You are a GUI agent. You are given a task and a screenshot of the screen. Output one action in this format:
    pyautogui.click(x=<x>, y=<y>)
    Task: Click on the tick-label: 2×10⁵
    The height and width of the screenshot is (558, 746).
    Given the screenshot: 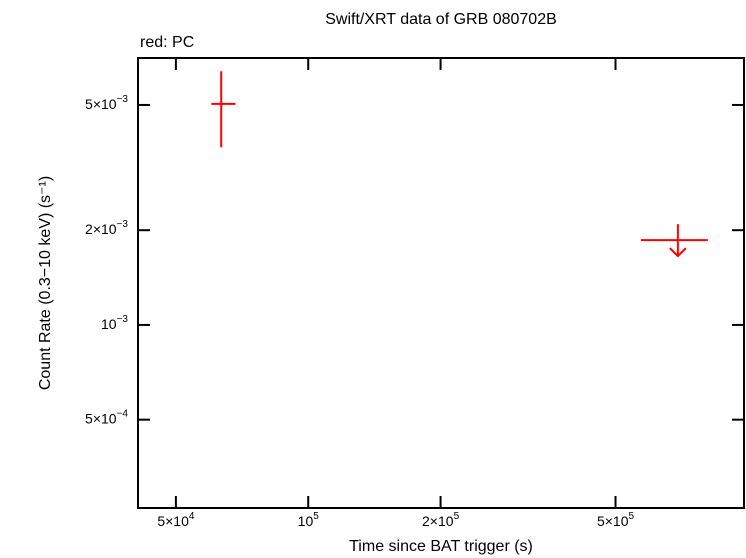 What is the action you would take?
    pyautogui.click(x=441, y=520)
    